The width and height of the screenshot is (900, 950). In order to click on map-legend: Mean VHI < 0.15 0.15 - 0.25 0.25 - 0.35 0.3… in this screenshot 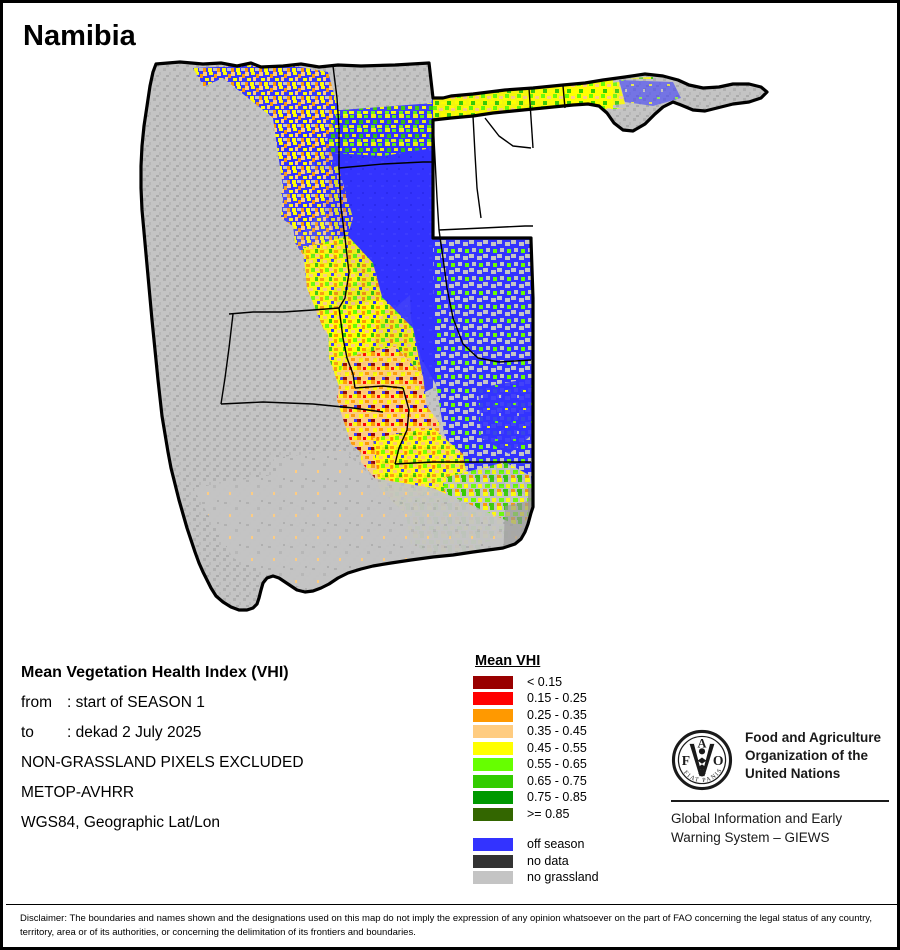, I will do `click(563, 769)`.